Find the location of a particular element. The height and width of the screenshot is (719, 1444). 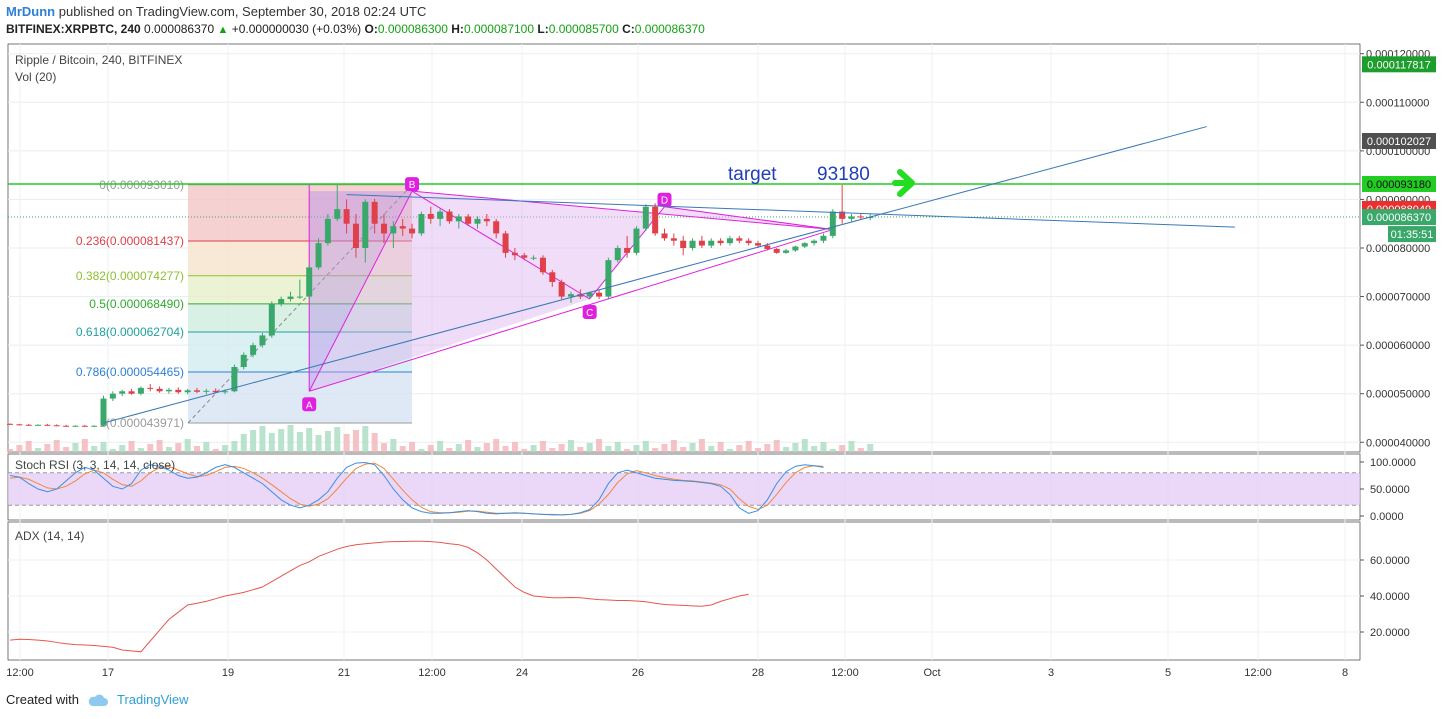

pattern-fill-abc is located at coordinates (449, 291).